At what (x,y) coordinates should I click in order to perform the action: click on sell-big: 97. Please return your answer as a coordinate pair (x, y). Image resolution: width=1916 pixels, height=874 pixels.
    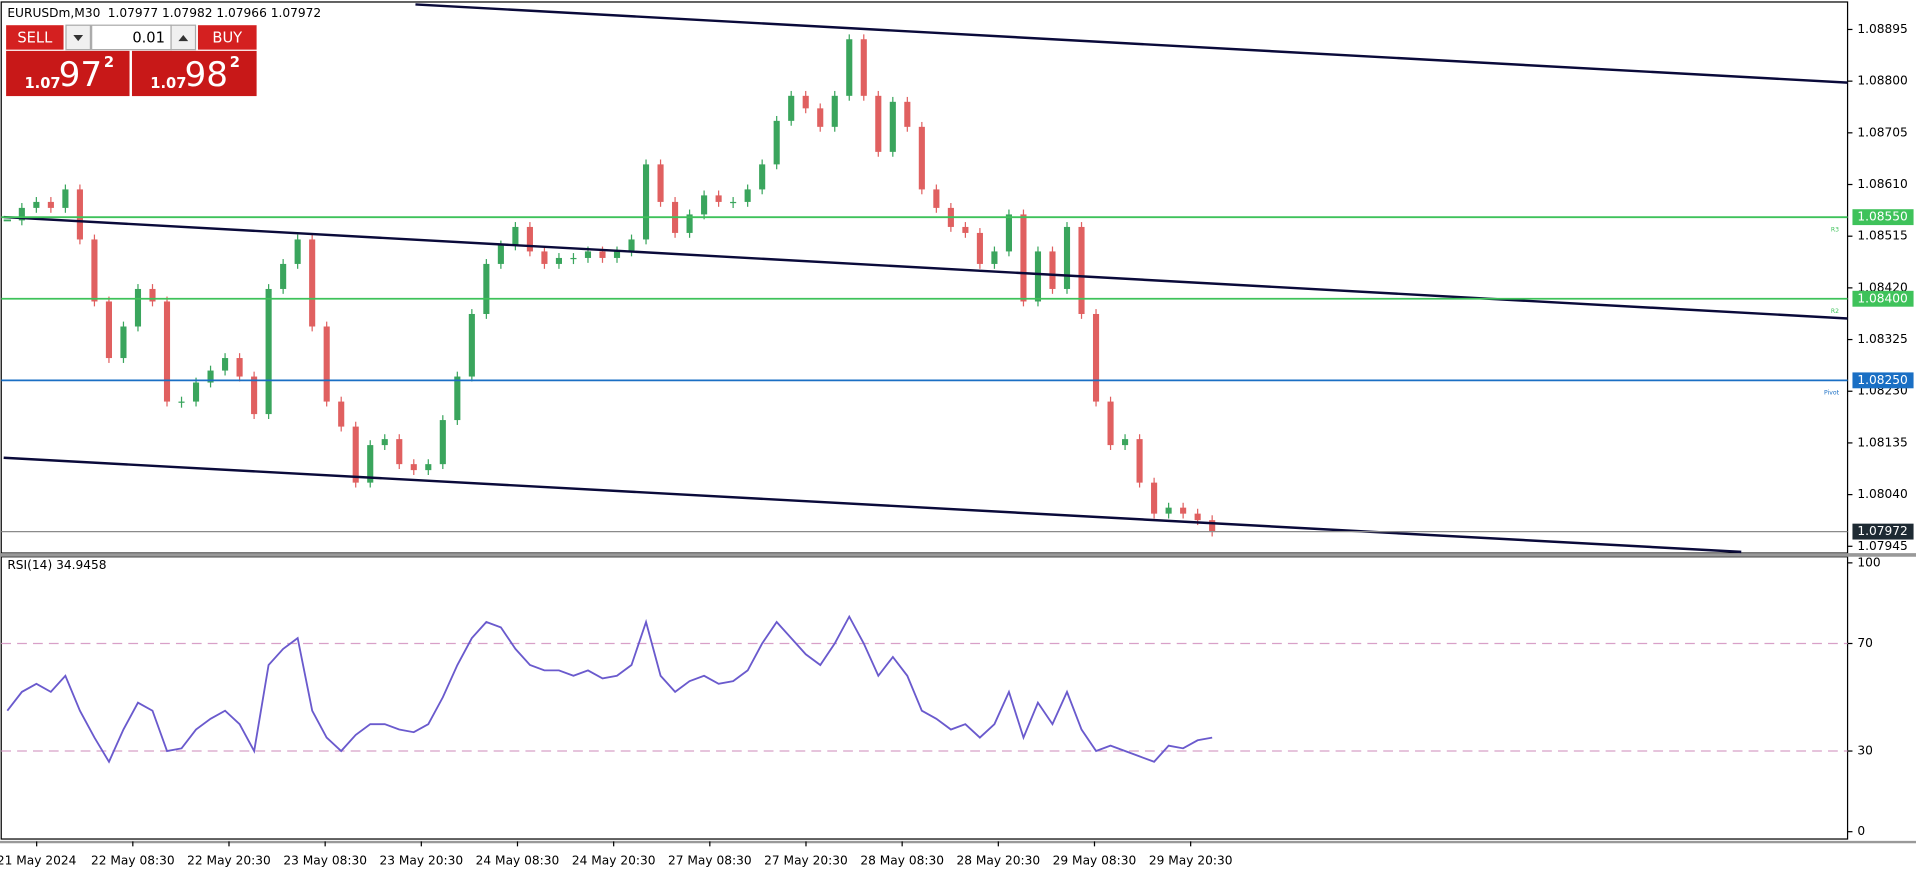
    Looking at the image, I should click on (81, 75).